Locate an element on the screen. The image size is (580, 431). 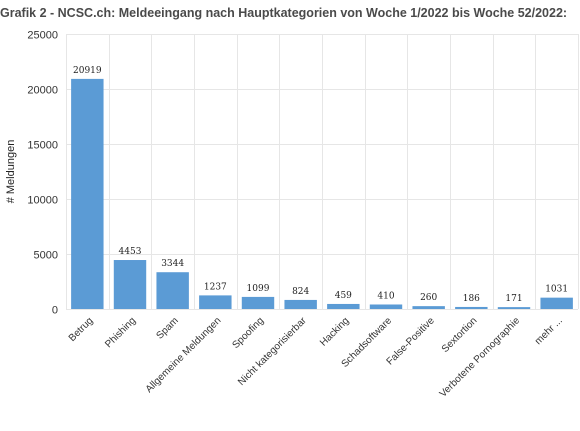
data-label: 260 is located at coordinates (428, 298).